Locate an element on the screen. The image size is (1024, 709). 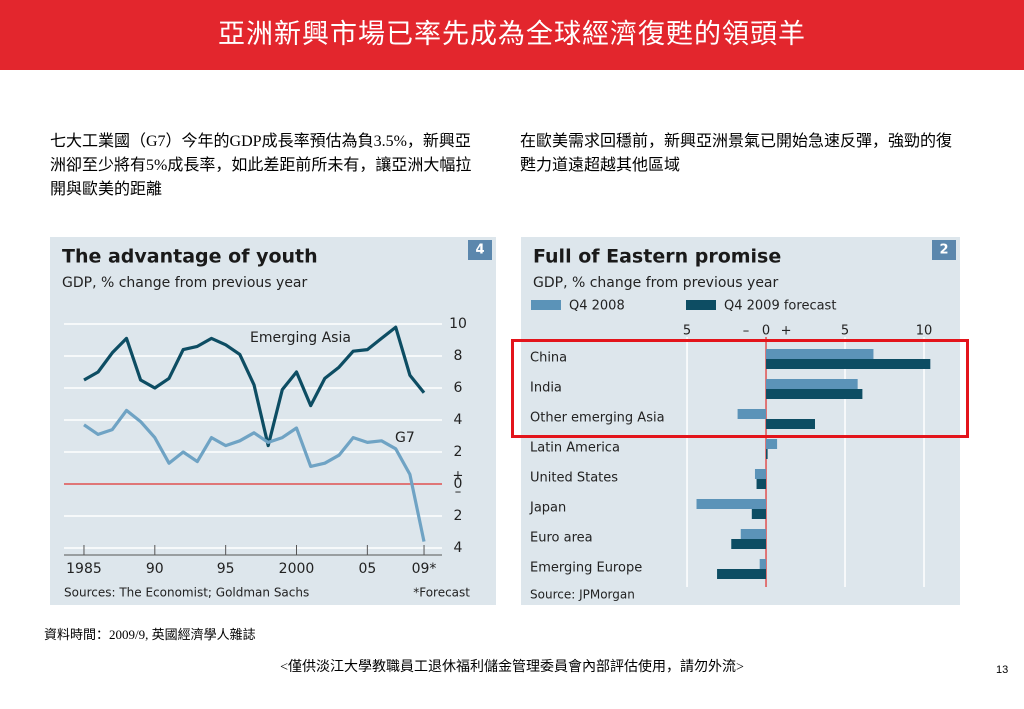
series-label: Emerging Asia is located at coordinates (300, 338).